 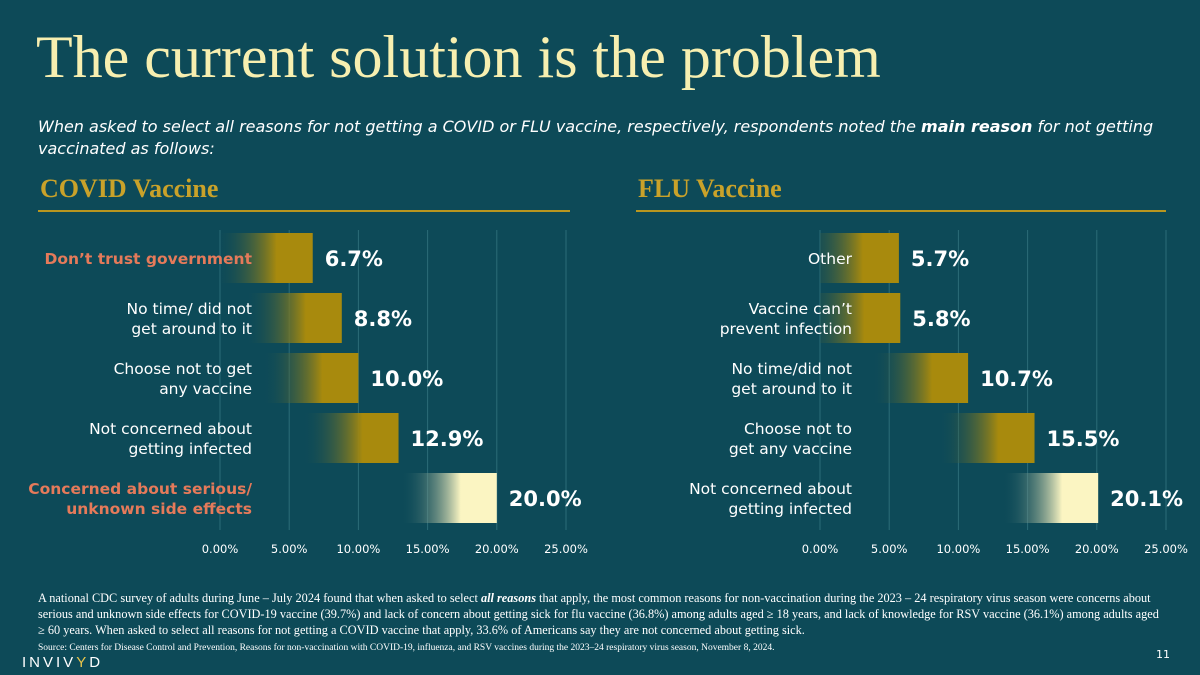 What do you see at coordinates (977, 126) in the screenshot?
I see `subtitle-emphasis: main reason` at bounding box center [977, 126].